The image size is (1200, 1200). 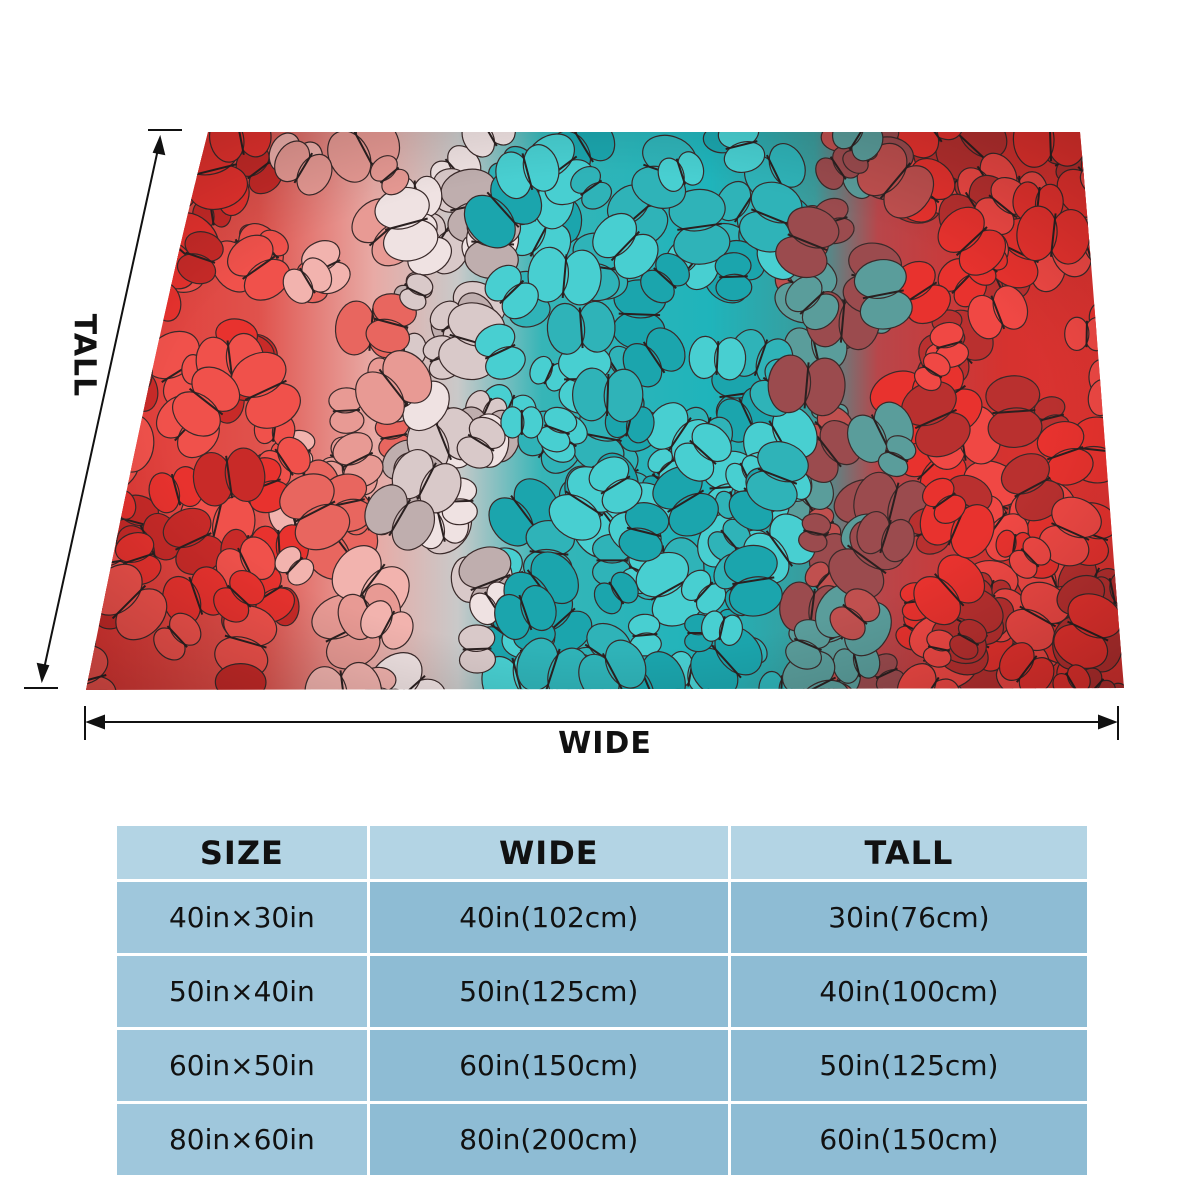 What do you see at coordinates (908, 991) in the screenshot?
I see `tall-cell: 40in(100cm)` at bounding box center [908, 991].